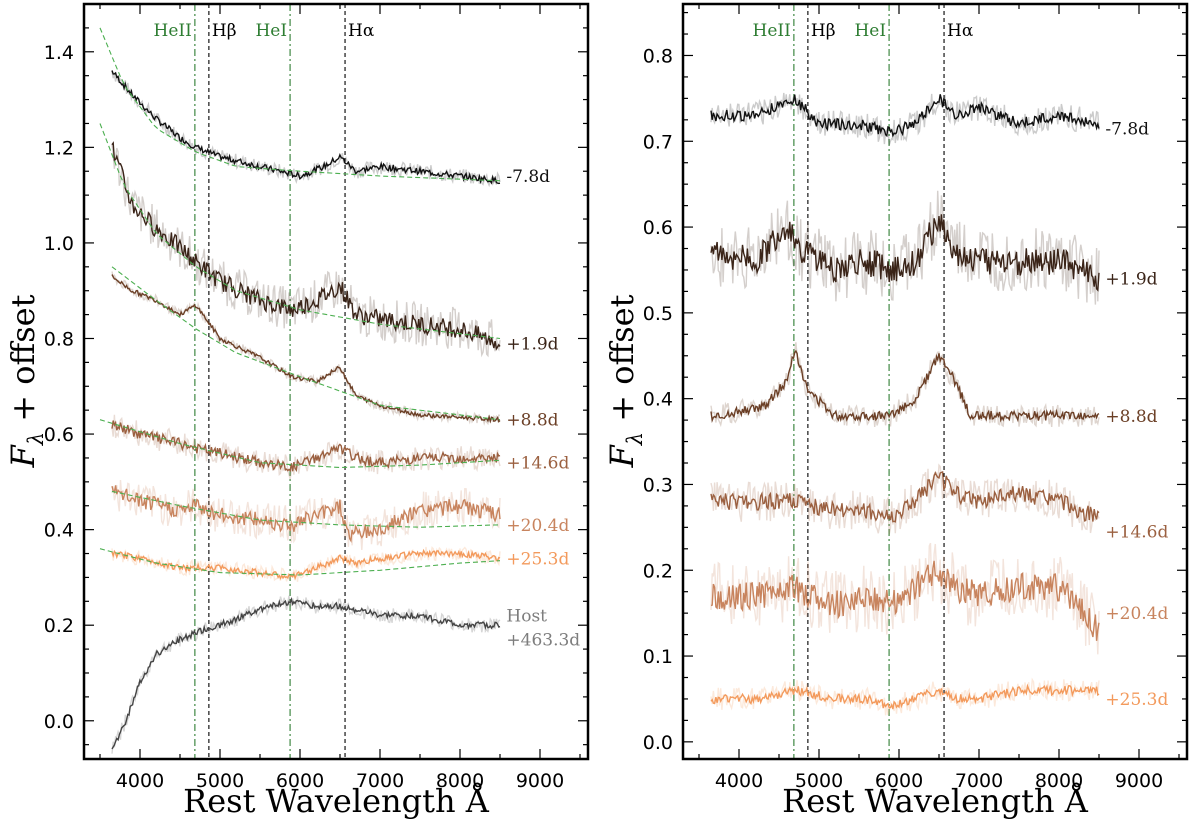  I want to click on left-ytick-label-1: 0.2, so click(59, 626).